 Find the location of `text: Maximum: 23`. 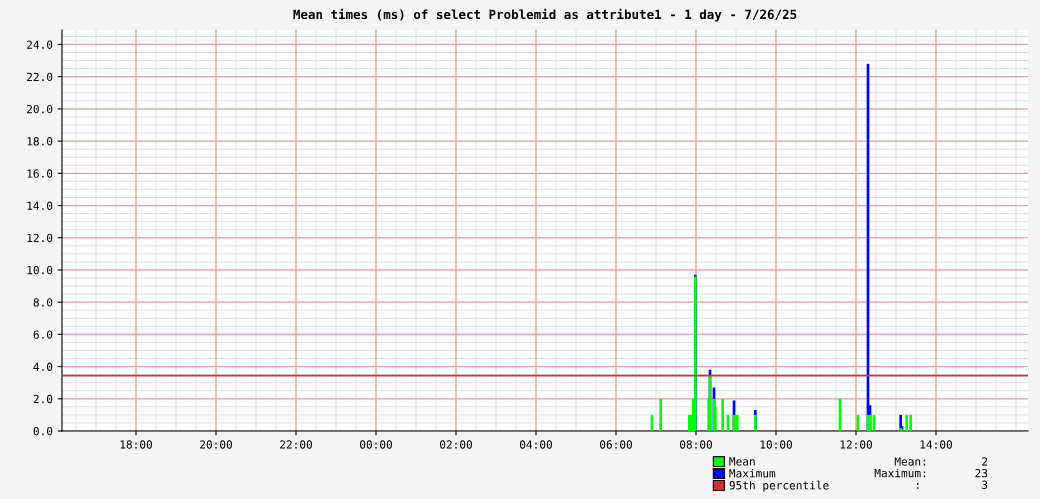

text: Maximum: 23 is located at coordinates (931, 473).